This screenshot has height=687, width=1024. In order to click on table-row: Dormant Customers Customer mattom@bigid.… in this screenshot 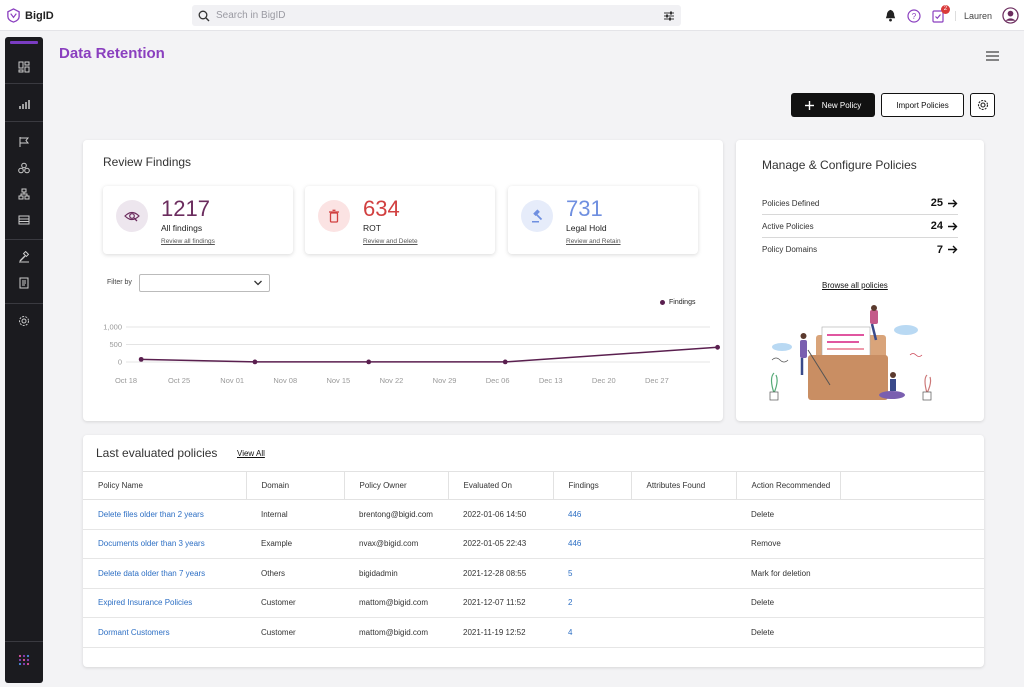, I will do `click(533, 632)`.